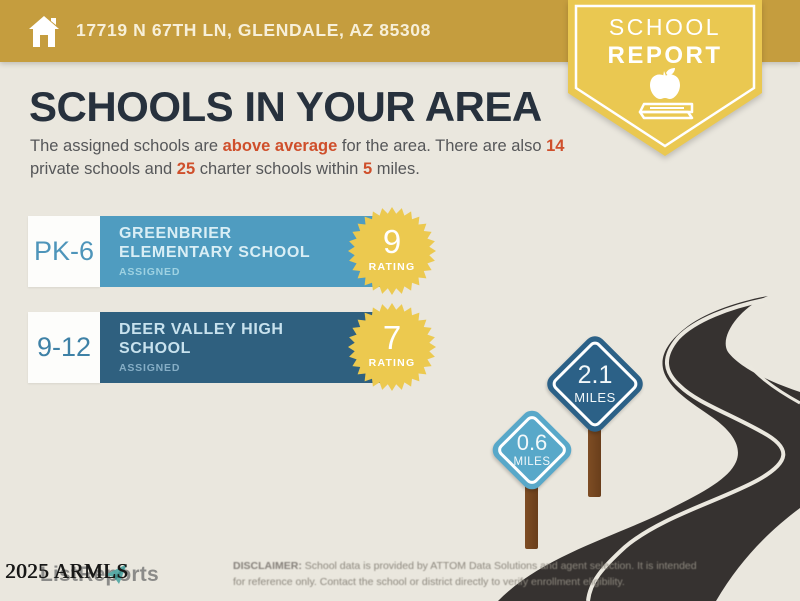 Image resolution: width=800 pixels, height=601 pixels. I want to click on rating-value: 7, so click(392, 337).